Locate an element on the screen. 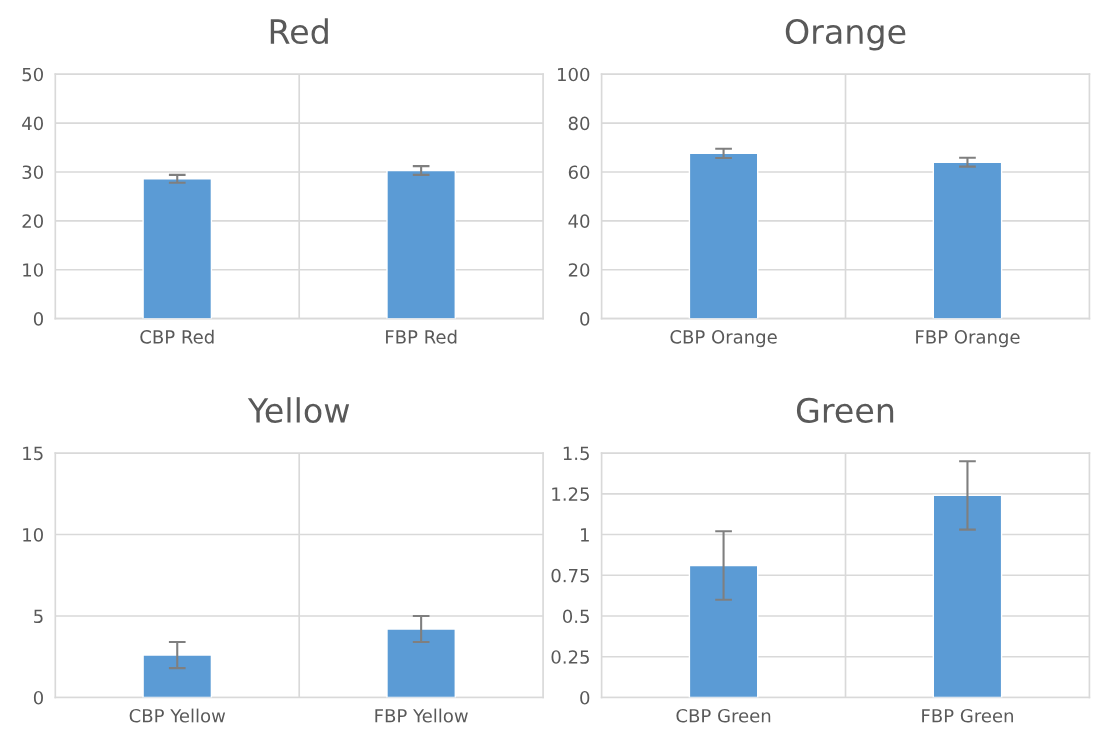 The height and width of the screenshot is (742, 1106). y-tick-label: 60 is located at coordinates (579, 172).